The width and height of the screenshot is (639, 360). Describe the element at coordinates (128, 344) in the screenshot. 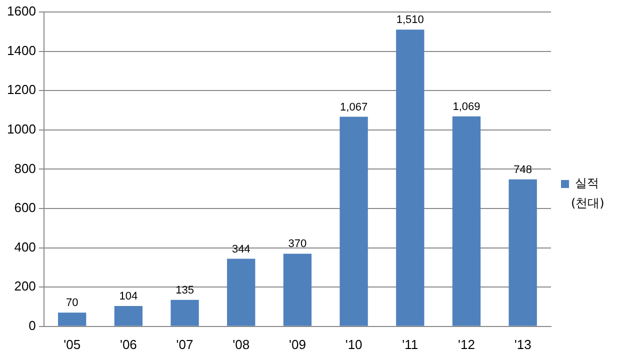

I see `x-tick-label: '06` at that location.